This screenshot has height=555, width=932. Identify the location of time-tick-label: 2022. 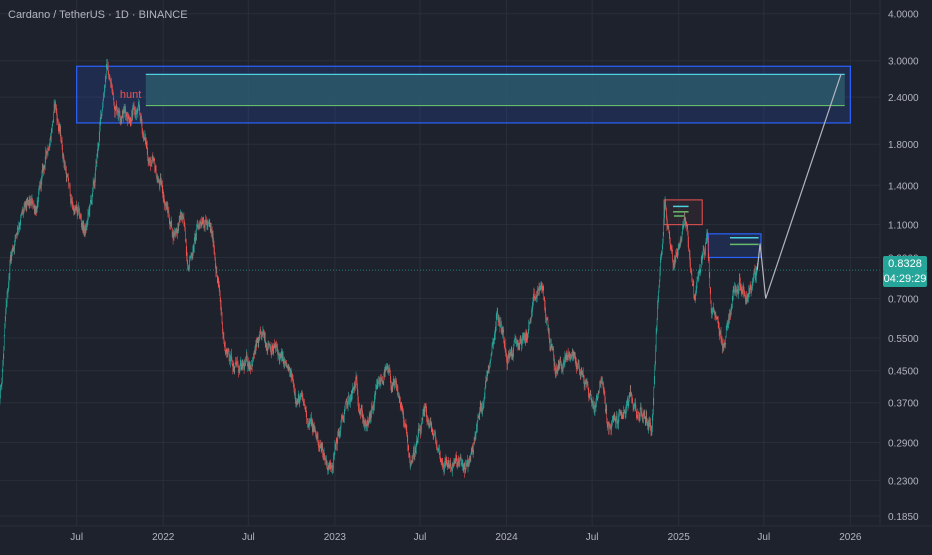
(163, 537).